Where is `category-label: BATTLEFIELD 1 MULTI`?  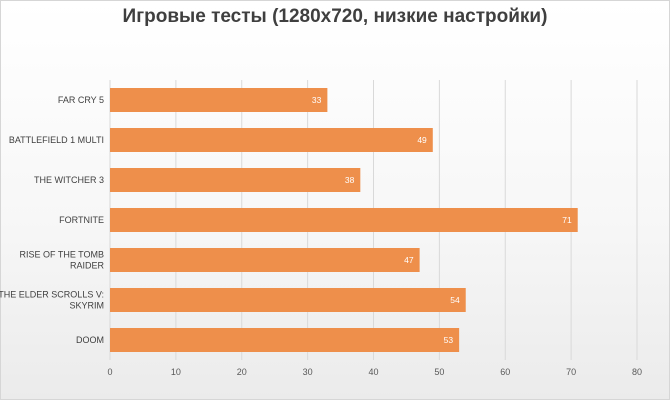 category-label: BATTLEFIELD 1 MULTI is located at coordinates (56, 140).